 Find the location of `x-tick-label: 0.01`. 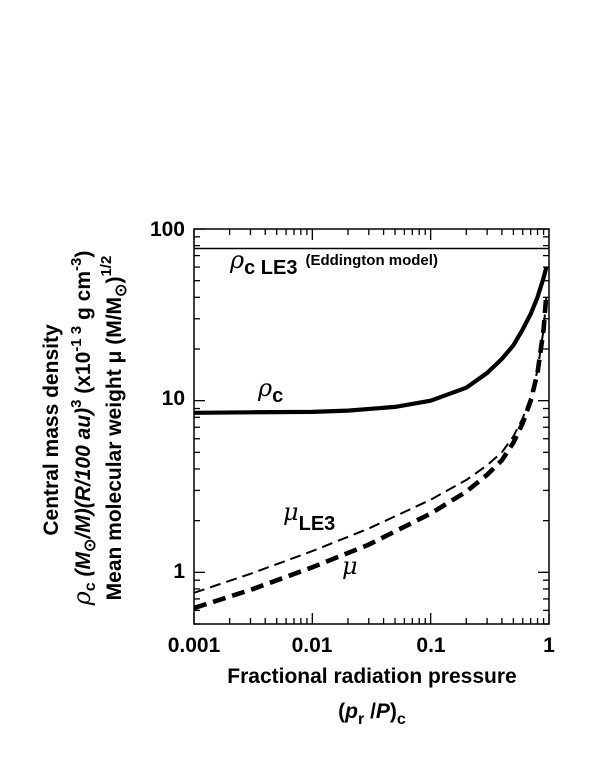

x-tick-label: 0.01 is located at coordinates (312, 645).